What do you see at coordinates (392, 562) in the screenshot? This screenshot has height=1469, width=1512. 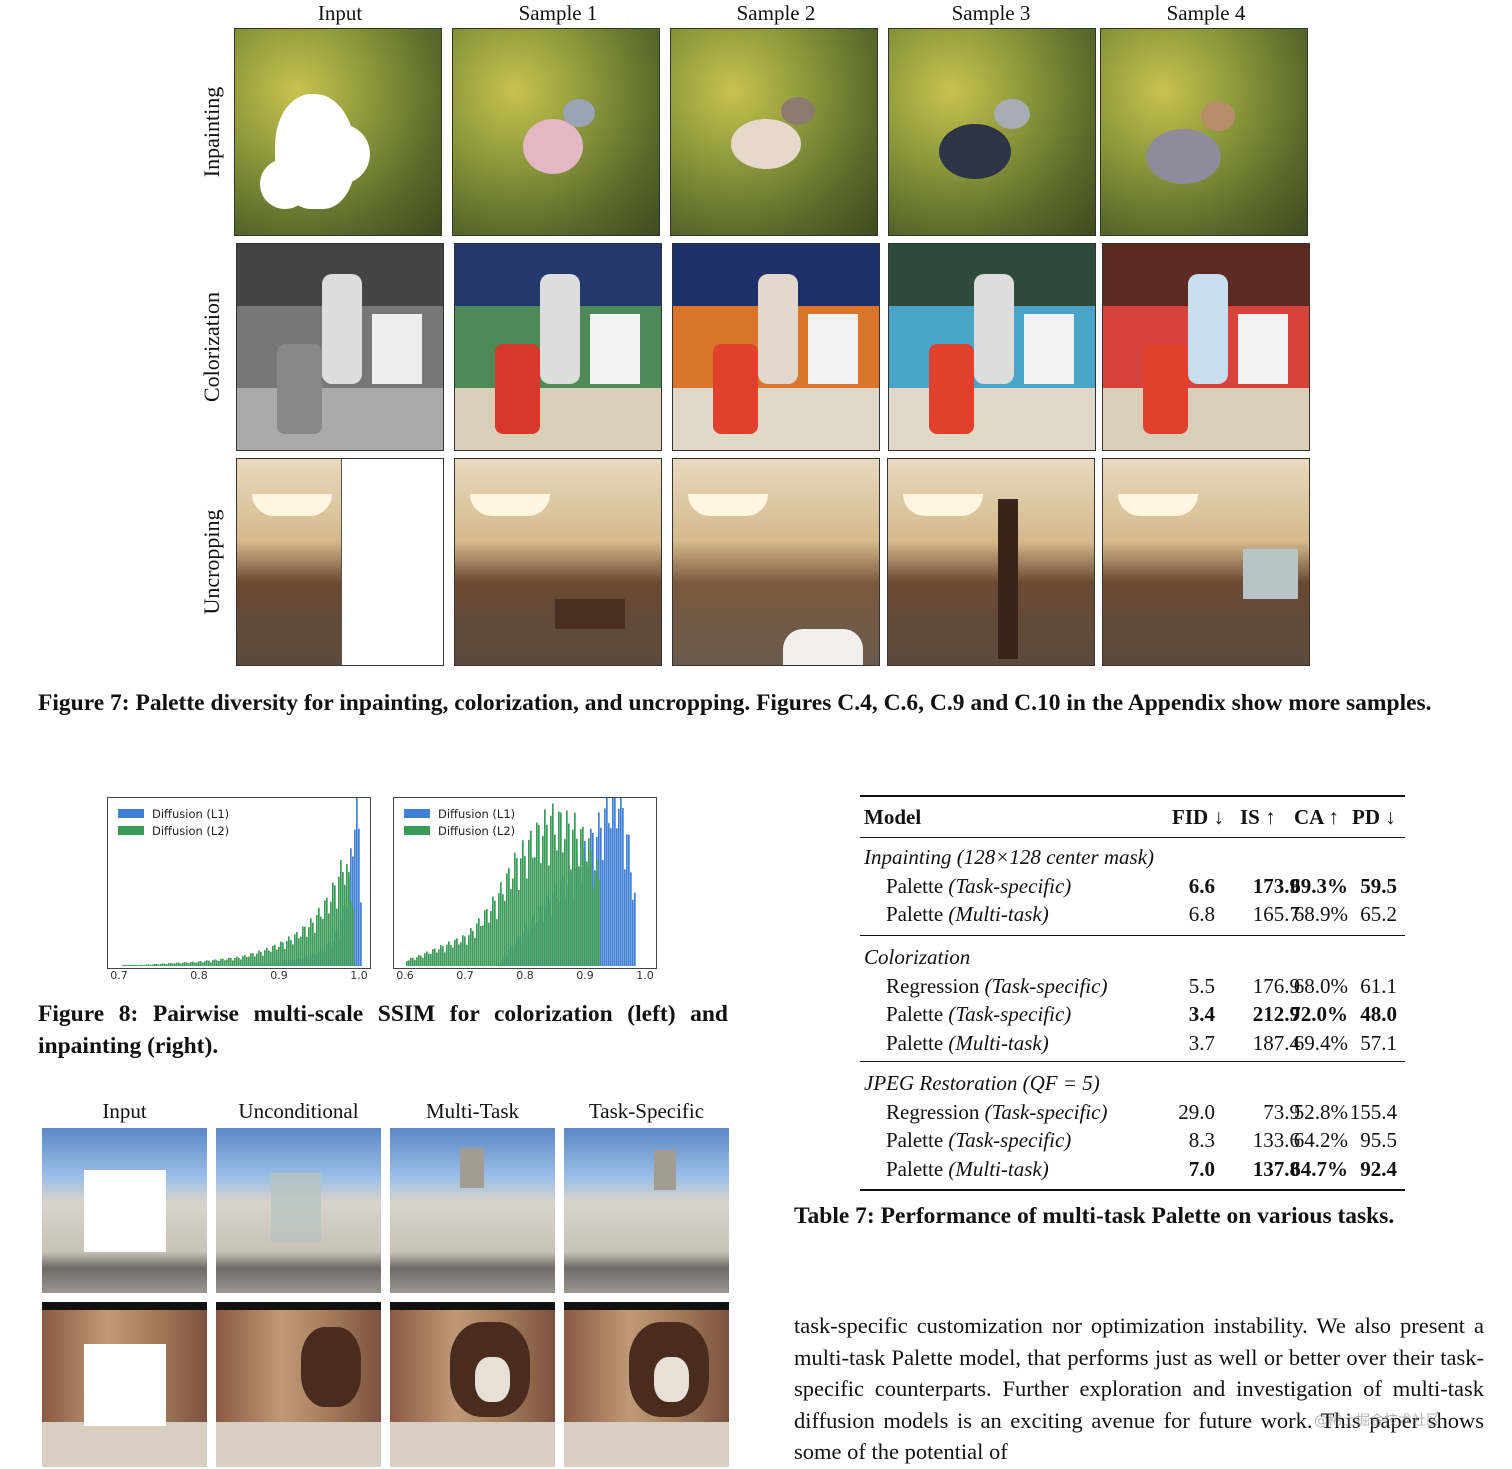 I see `uncrop-mask` at bounding box center [392, 562].